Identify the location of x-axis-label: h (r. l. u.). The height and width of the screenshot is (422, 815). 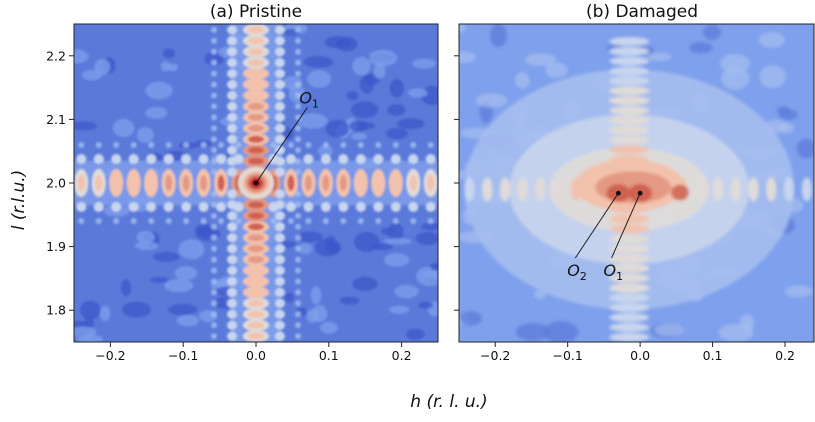
(448, 402).